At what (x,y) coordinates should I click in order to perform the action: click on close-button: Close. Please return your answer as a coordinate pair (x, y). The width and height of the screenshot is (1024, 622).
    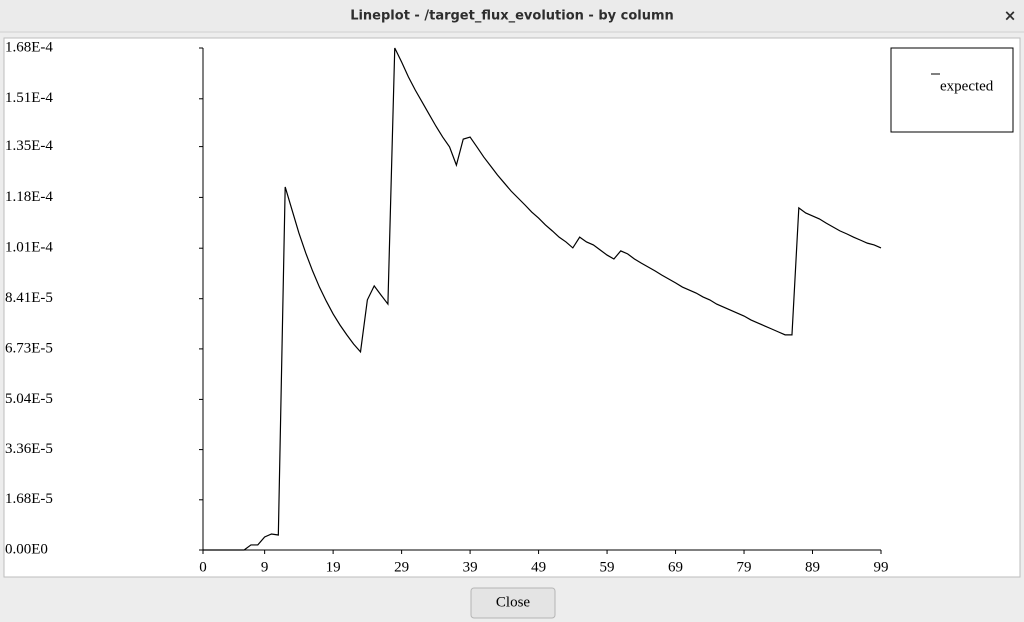
    Looking at the image, I should click on (513, 603).